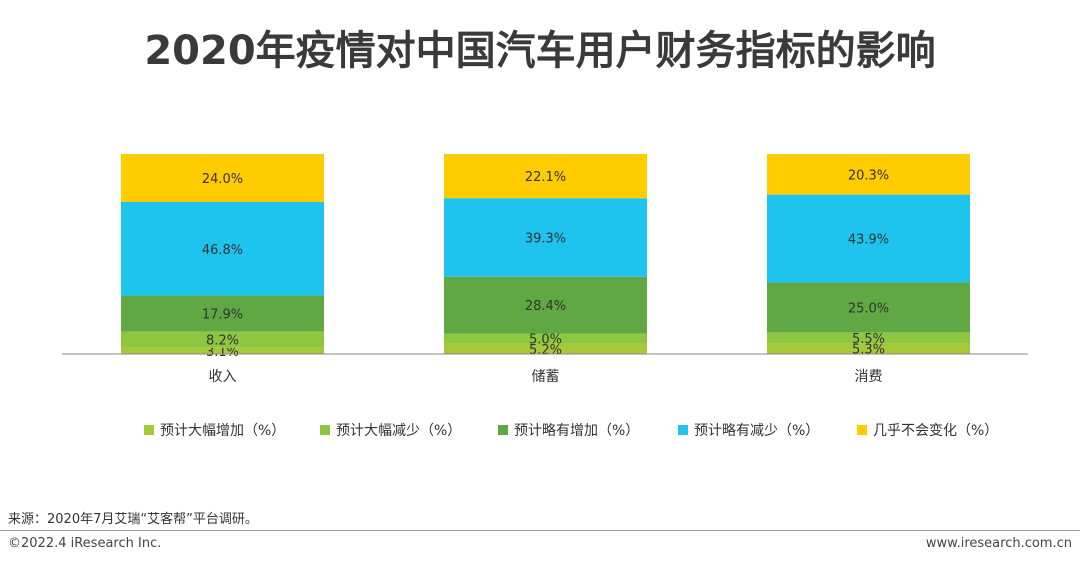 The width and height of the screenshot is (1080, 564). I want to click on legend-label: 预计大幅增加（%）, so click(223, 431).